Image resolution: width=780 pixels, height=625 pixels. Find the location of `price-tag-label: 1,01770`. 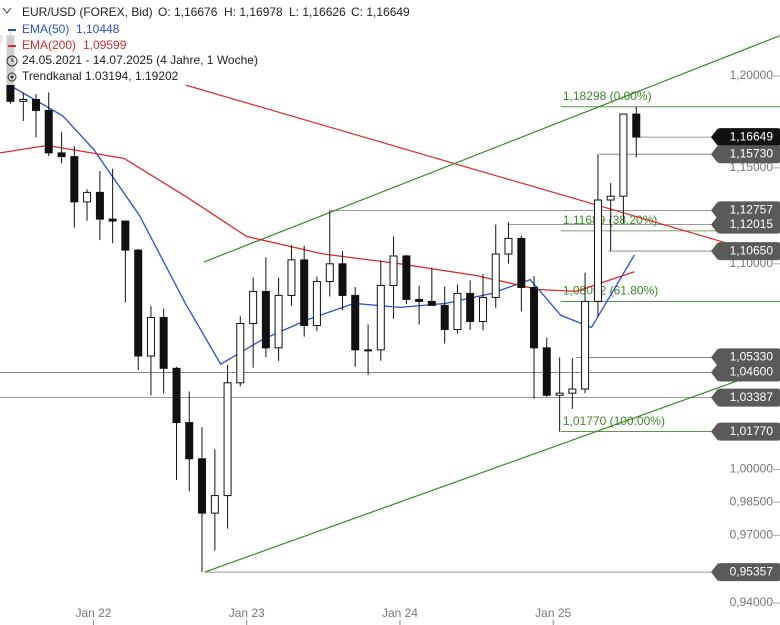

price-tag-label: 1,01770 is located at coordinates (752, 431).